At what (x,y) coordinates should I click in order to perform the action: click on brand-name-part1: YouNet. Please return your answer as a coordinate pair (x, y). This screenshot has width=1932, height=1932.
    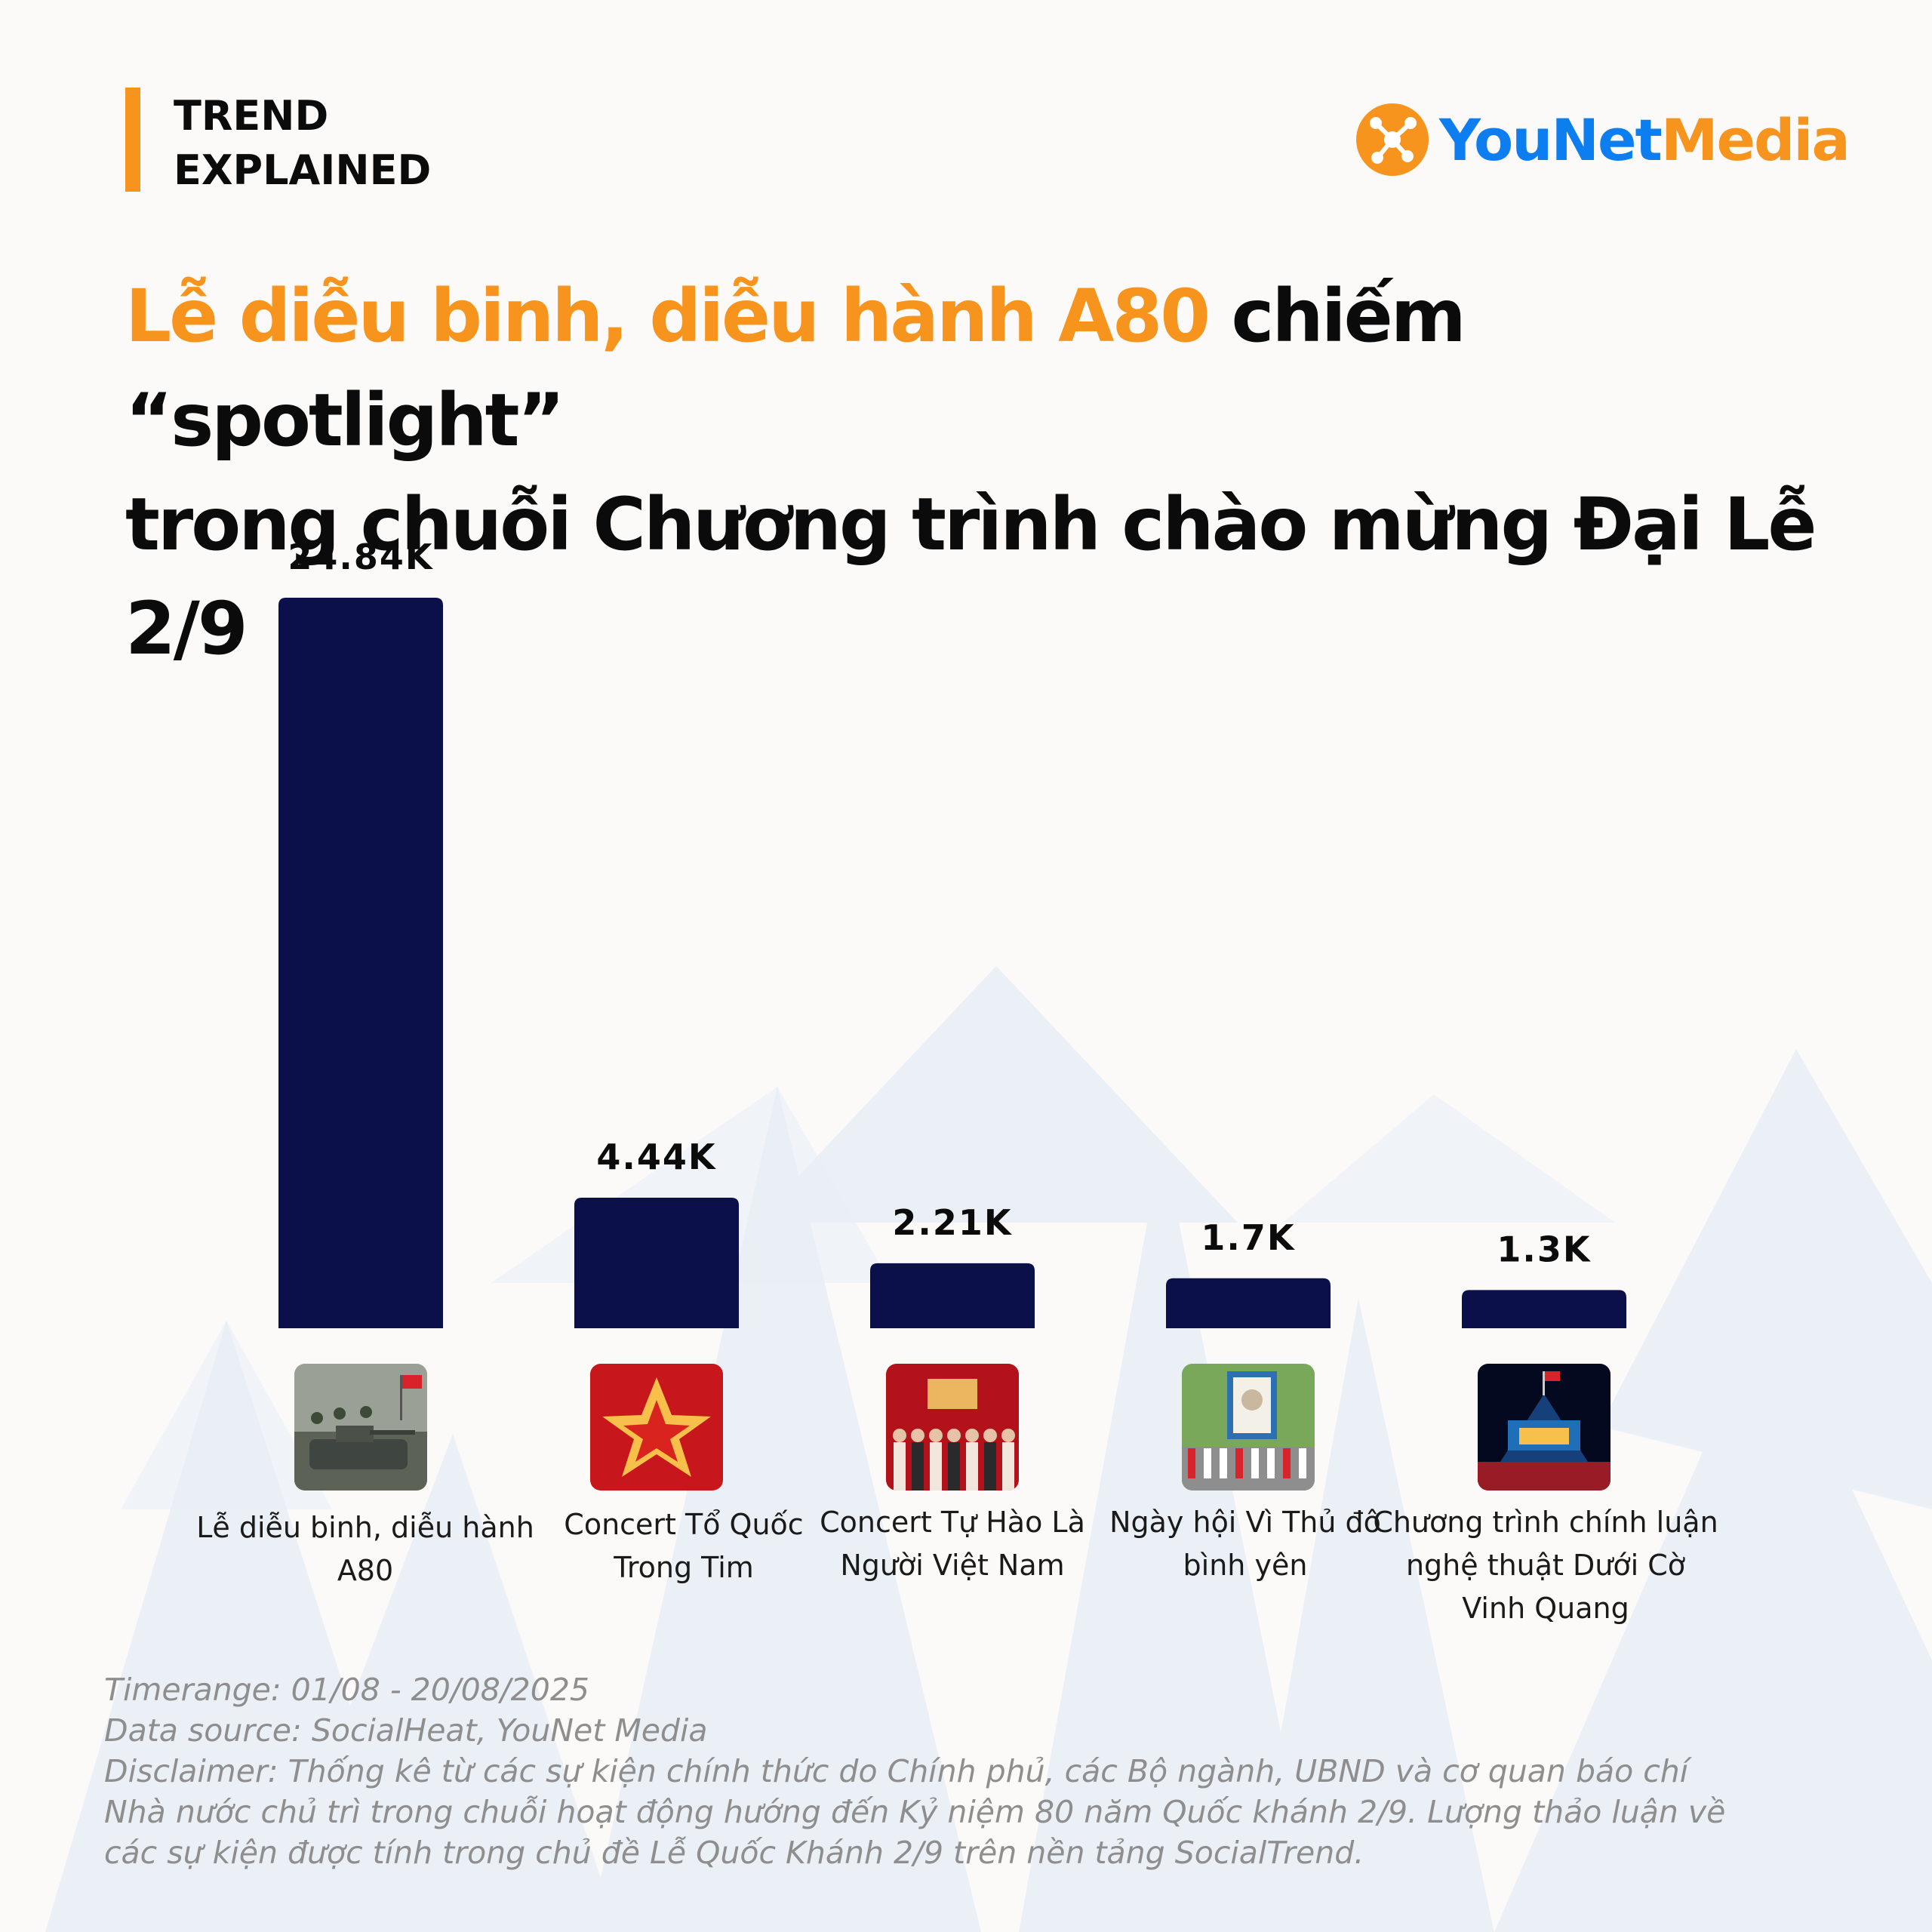
    Looking at the image, I should click on (1551, 140).